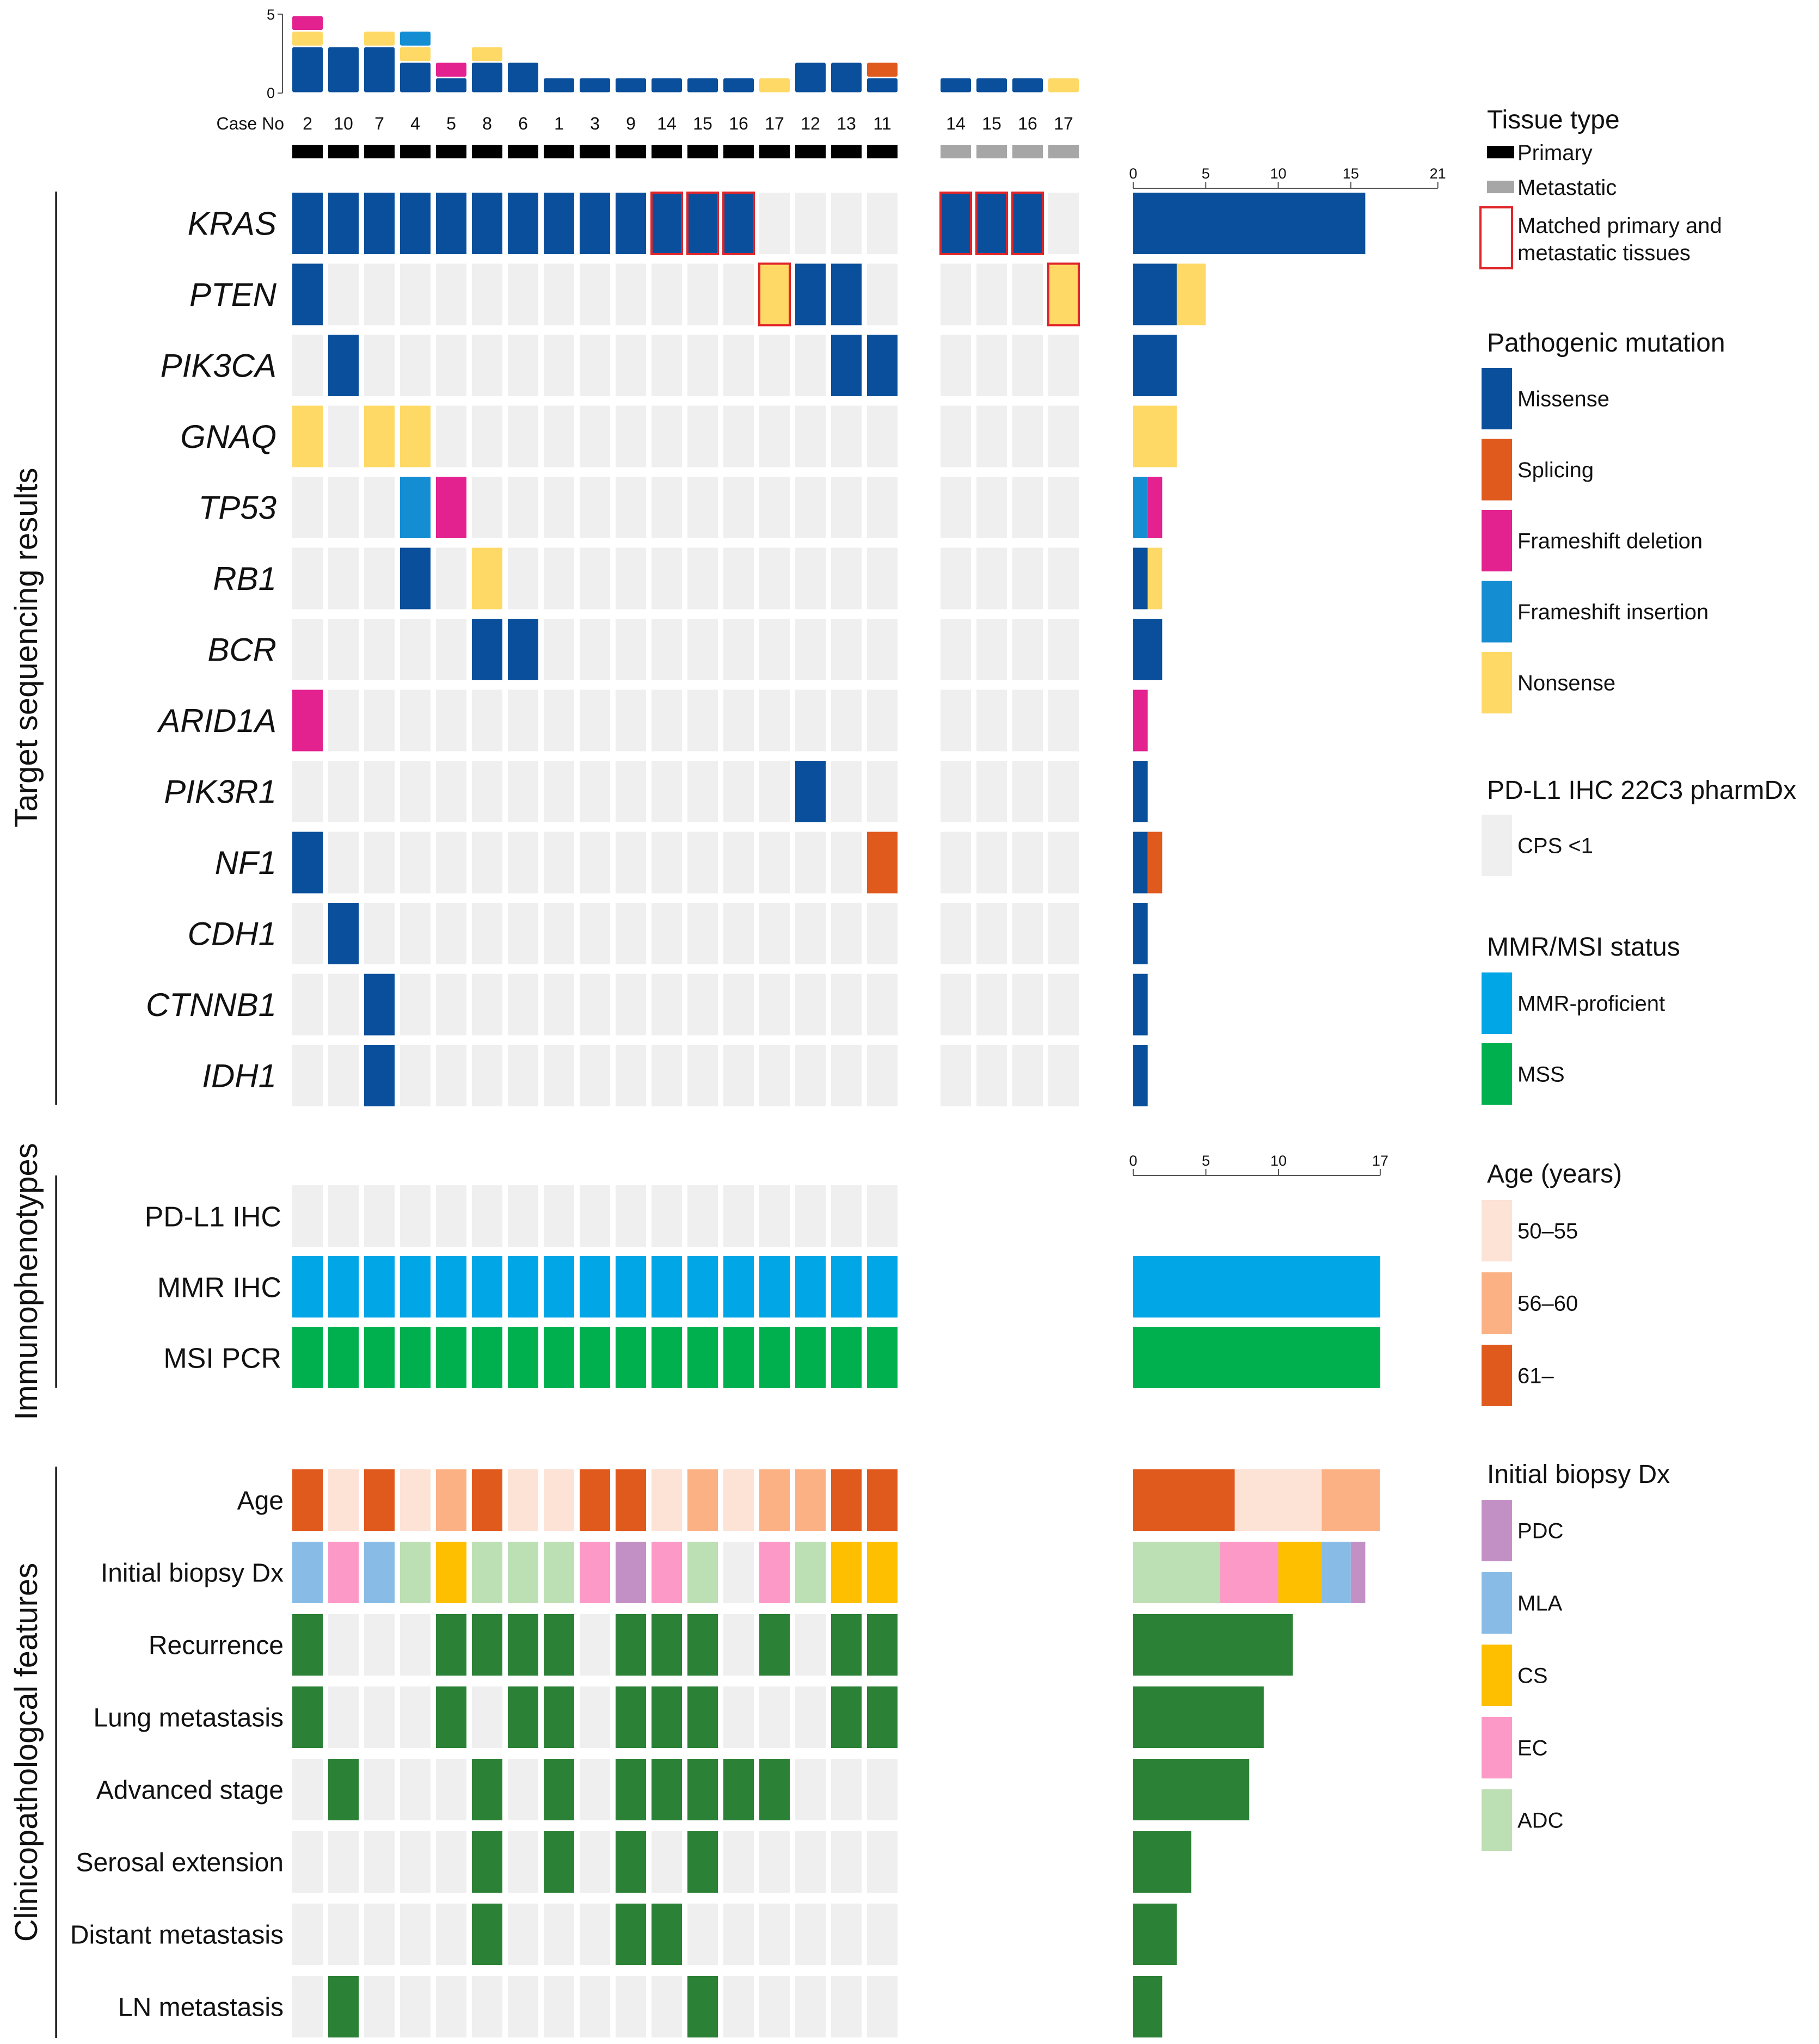 The width and height of the screenshot is (1819, 2044). Describe the element at coordinates (1532, 1748) in the screenshot. I see `legend-label: EC` at that location.